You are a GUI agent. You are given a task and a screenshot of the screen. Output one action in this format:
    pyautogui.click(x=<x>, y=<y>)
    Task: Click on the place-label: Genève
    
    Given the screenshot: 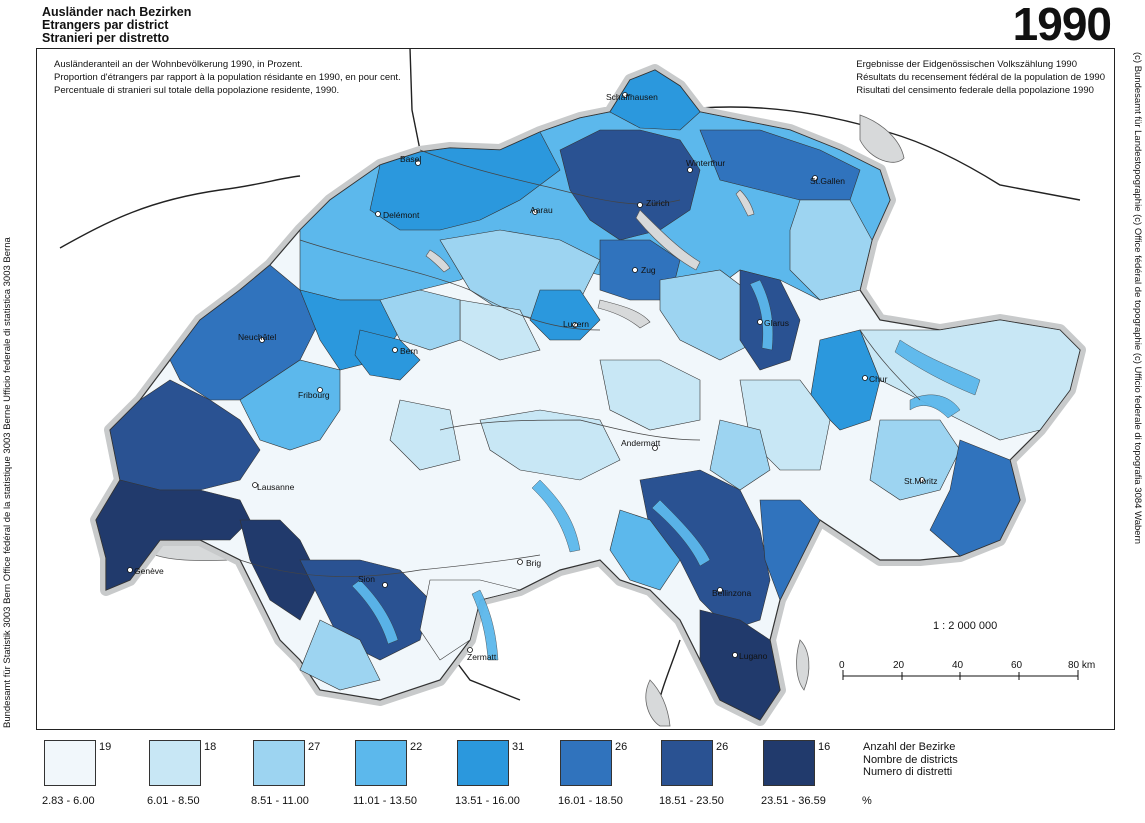 What is the action you would take?
    pyautogui.click(x=149, y=571)
    